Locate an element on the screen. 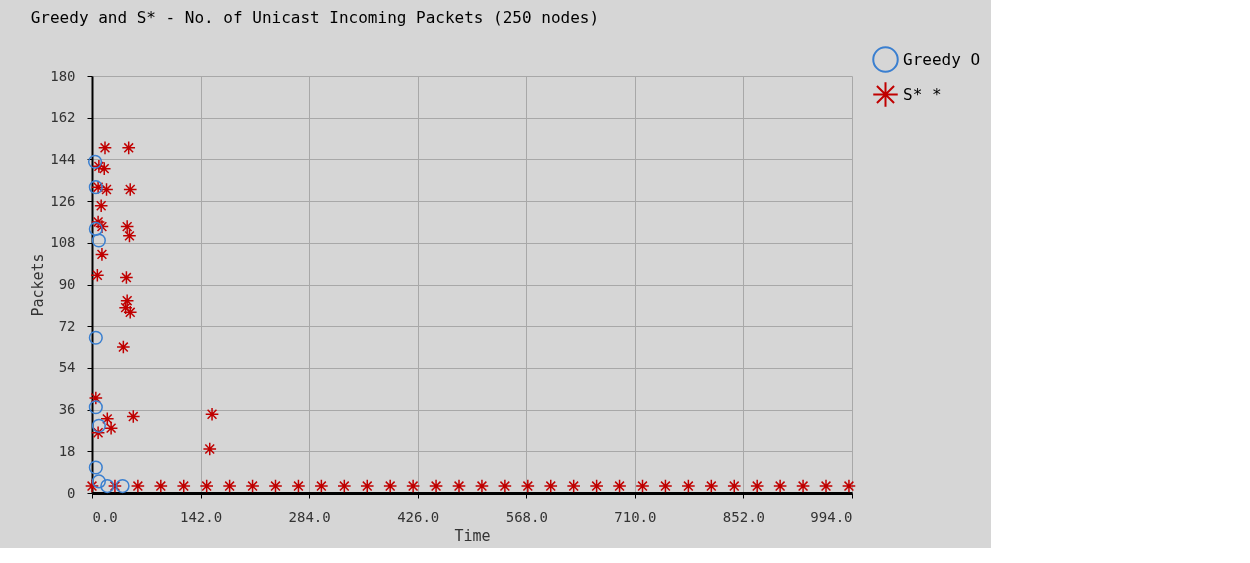 The image size is (1250, 563). x-tick-label: 0.0 is located at coordinates (105, 516).